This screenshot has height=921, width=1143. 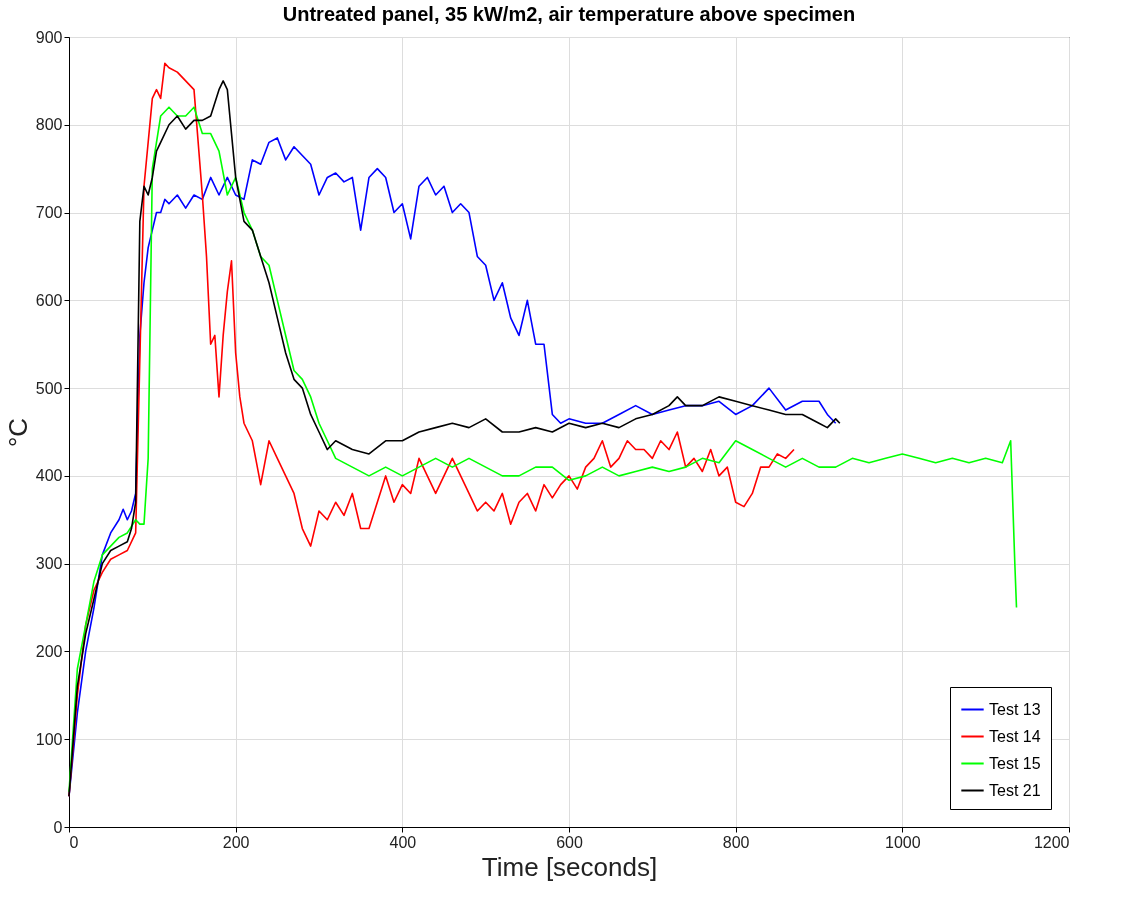 What do you see at coordinates (569, 14) in the screenshot?
I see `chart-title: Untreated panel, 35 kW/m2, air temperature above specimen` at bounding box center [569, 14].